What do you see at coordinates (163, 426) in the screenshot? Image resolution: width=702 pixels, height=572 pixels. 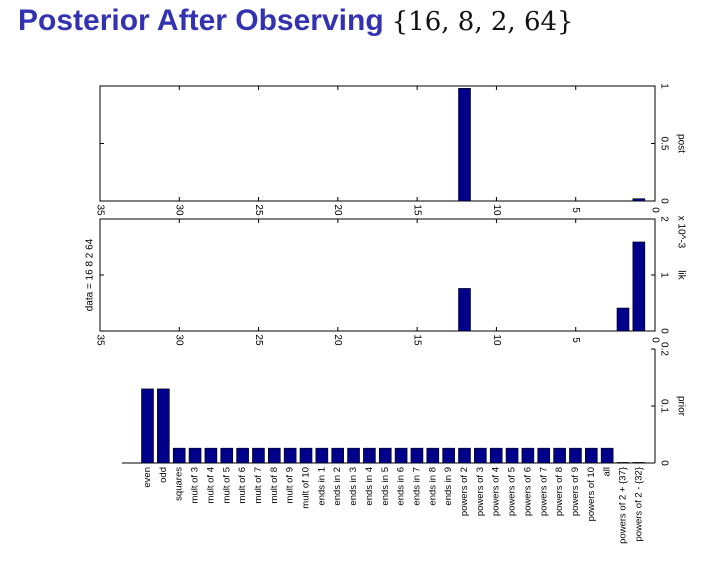 I see `bar-prior-odd` at bounding box center [163, 426].